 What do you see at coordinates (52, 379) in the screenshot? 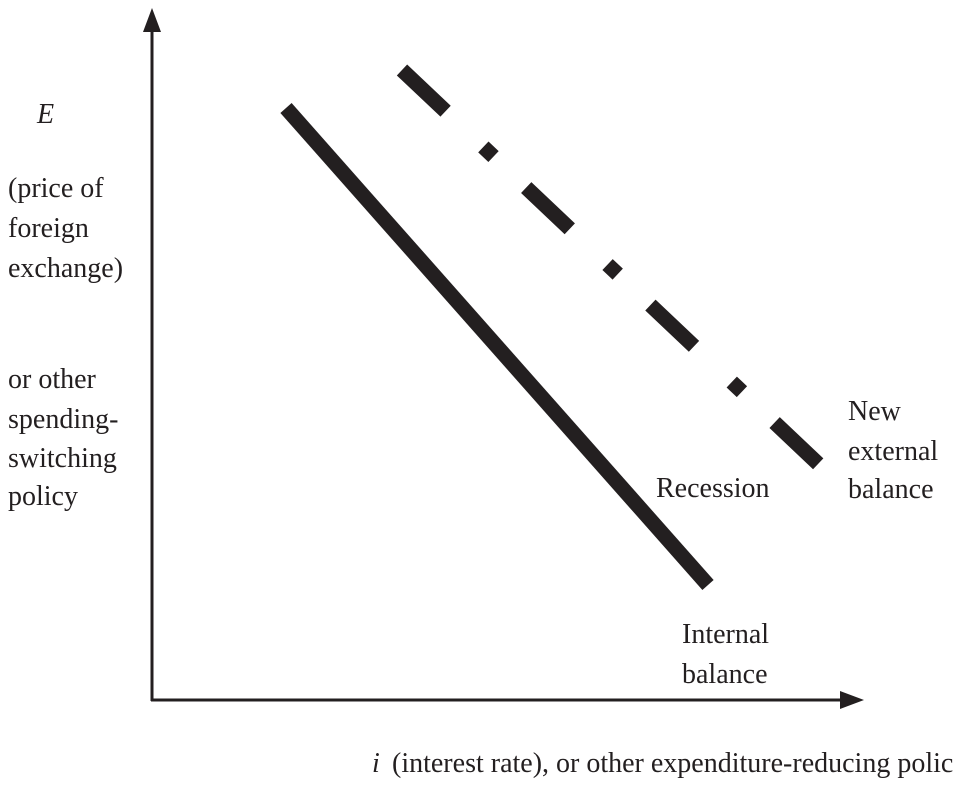
I see `y-label-line: or other` at bounding box center [52, 379].